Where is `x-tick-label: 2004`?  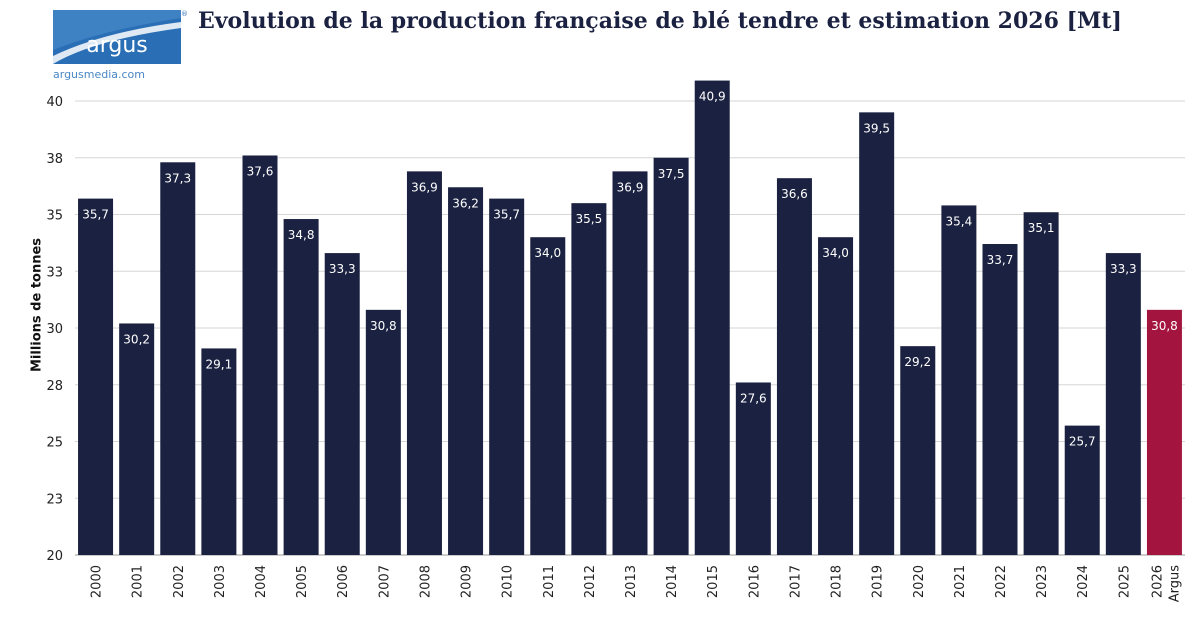
x-tick-label: 2004 is located at coordinates (261, 581).